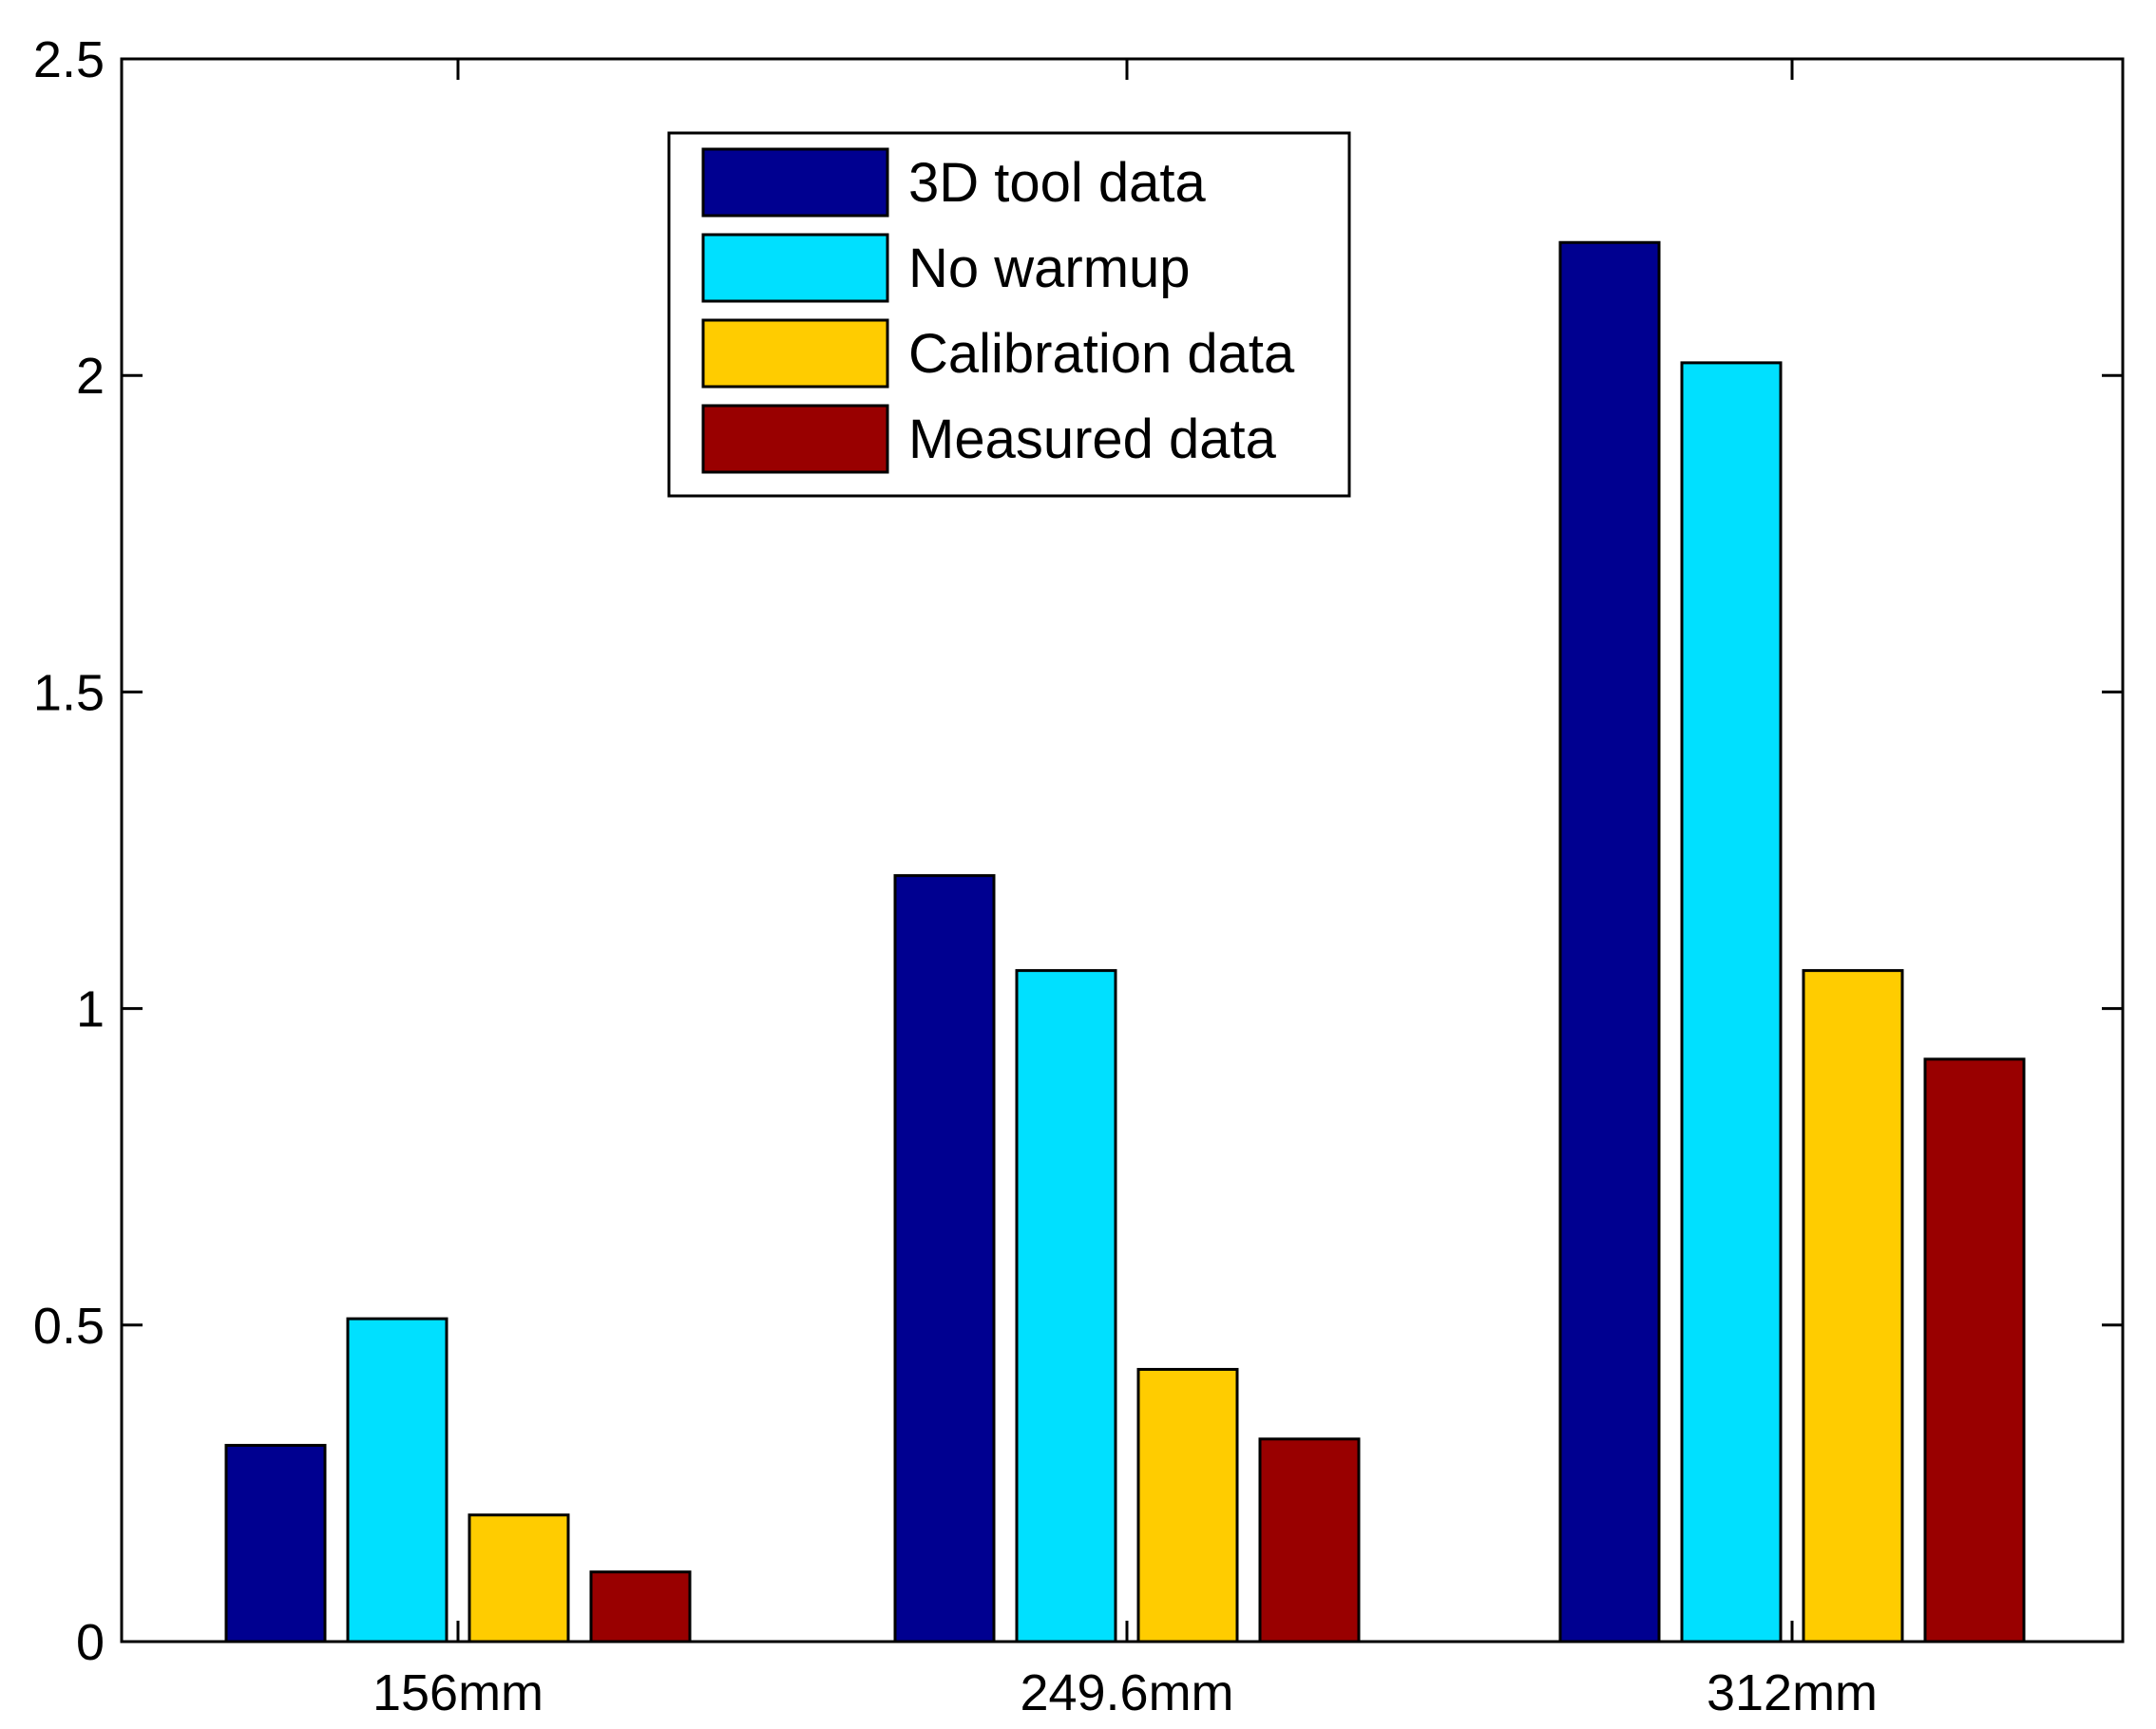 The width and height of the screenshot is (2156, 1729). Describe the element at coordinates (91, 1642) in the screenshot. I see `ytick-label: 0` at that location.